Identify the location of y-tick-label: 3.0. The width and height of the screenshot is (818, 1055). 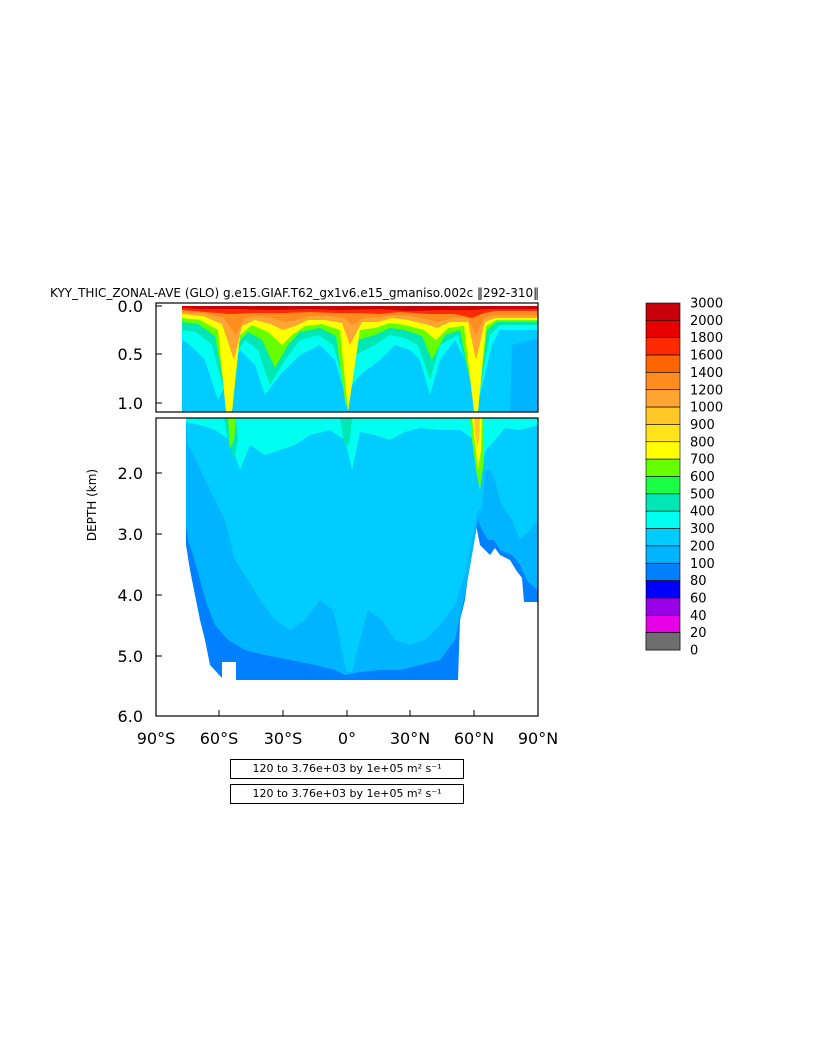
(130, 534).